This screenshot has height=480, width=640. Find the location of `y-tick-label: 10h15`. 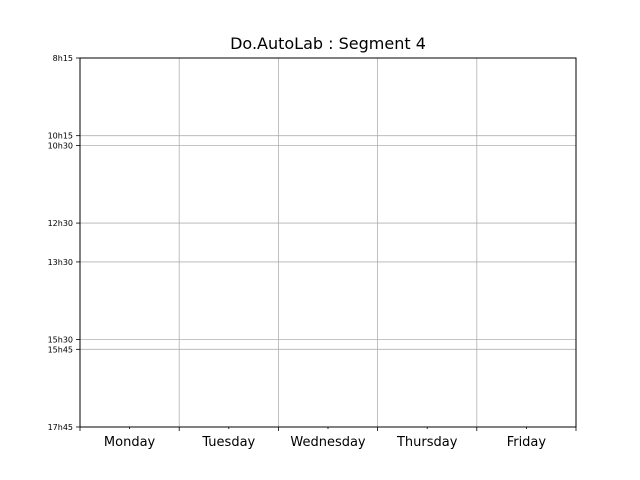

y-tick-label: 10h15 is located at coordinates (60, 136).